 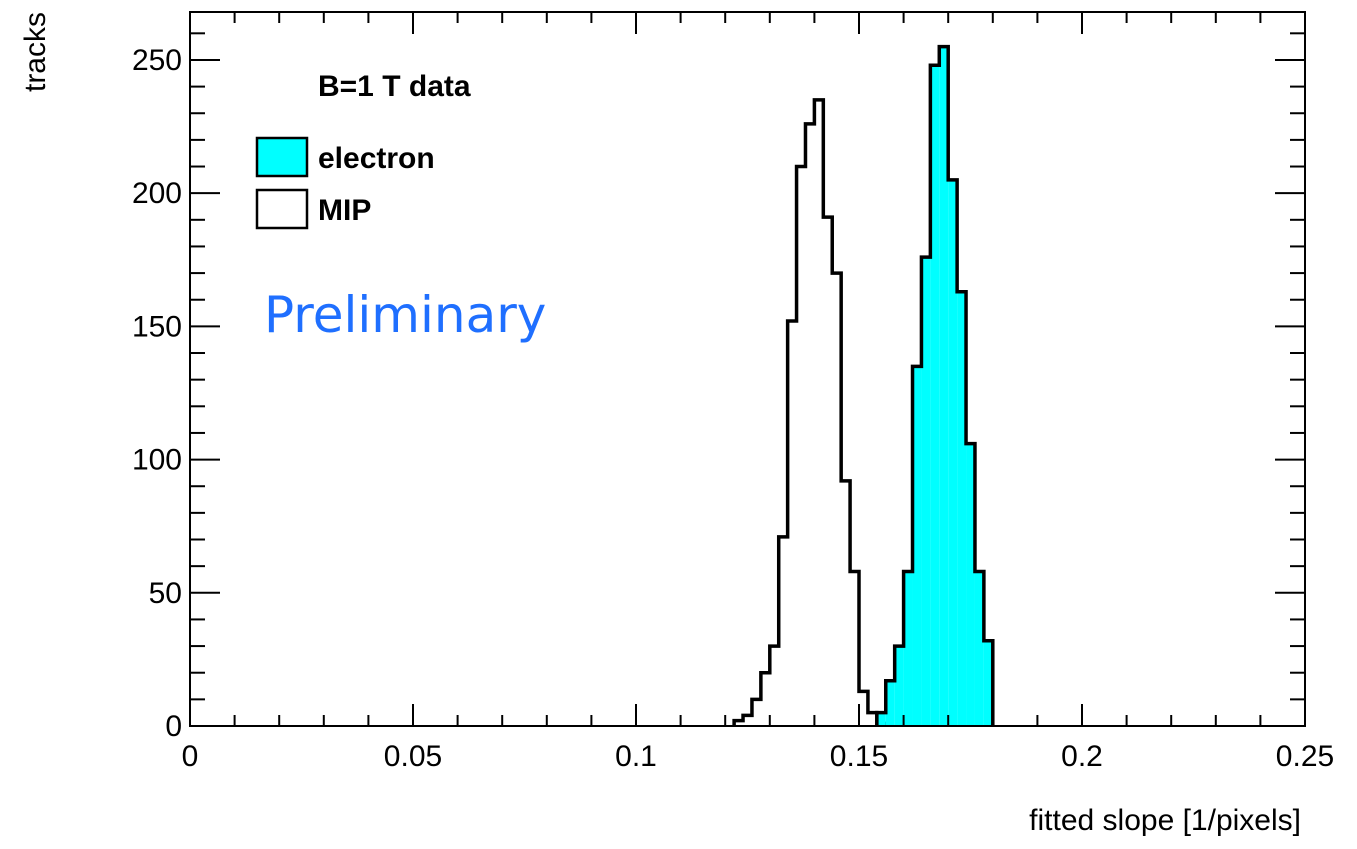 I want to click on legend-label-electron: electron, so click(x=376, y=158).